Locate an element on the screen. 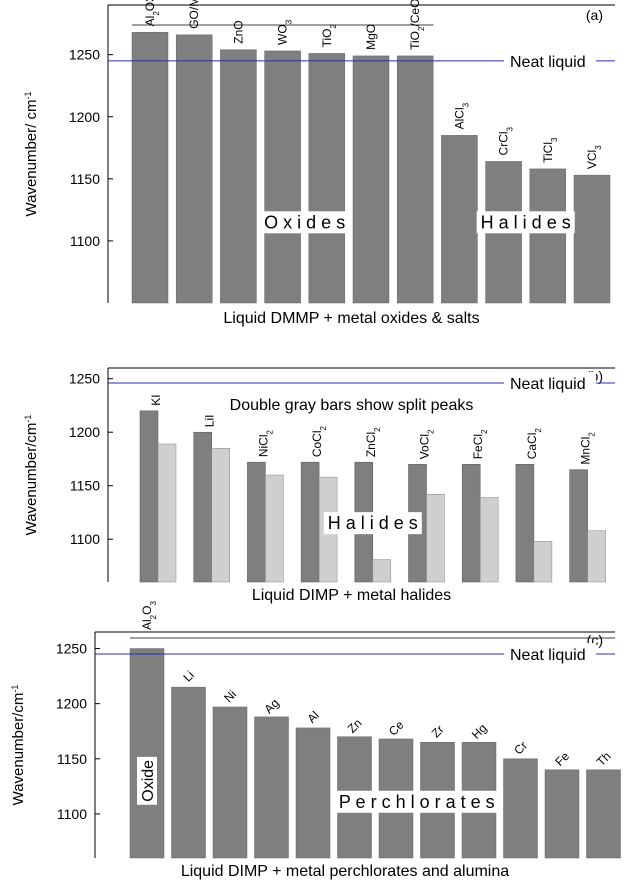 Image resolution: width=631 pixels, height=881 pixels. category-label: Th is located at coordinates (604, 759).